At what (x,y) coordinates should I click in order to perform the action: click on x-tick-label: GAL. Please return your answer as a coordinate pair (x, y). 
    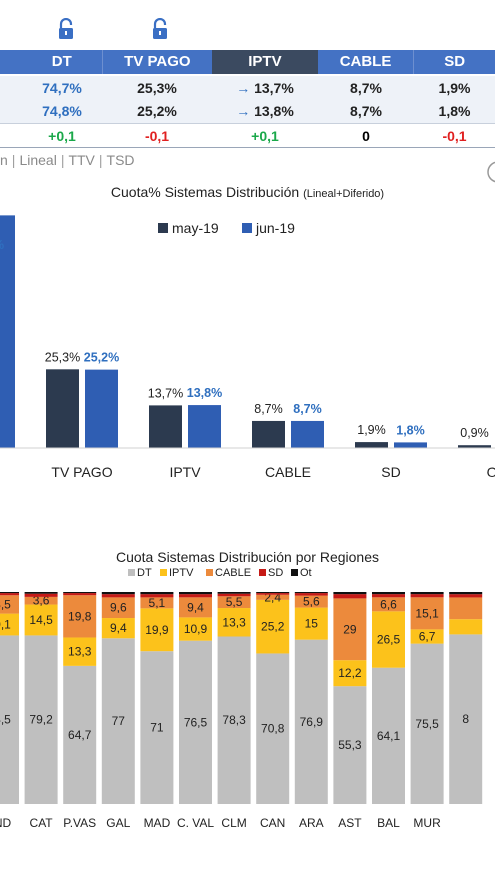
    Looking at the image, I should click on (118, 823).